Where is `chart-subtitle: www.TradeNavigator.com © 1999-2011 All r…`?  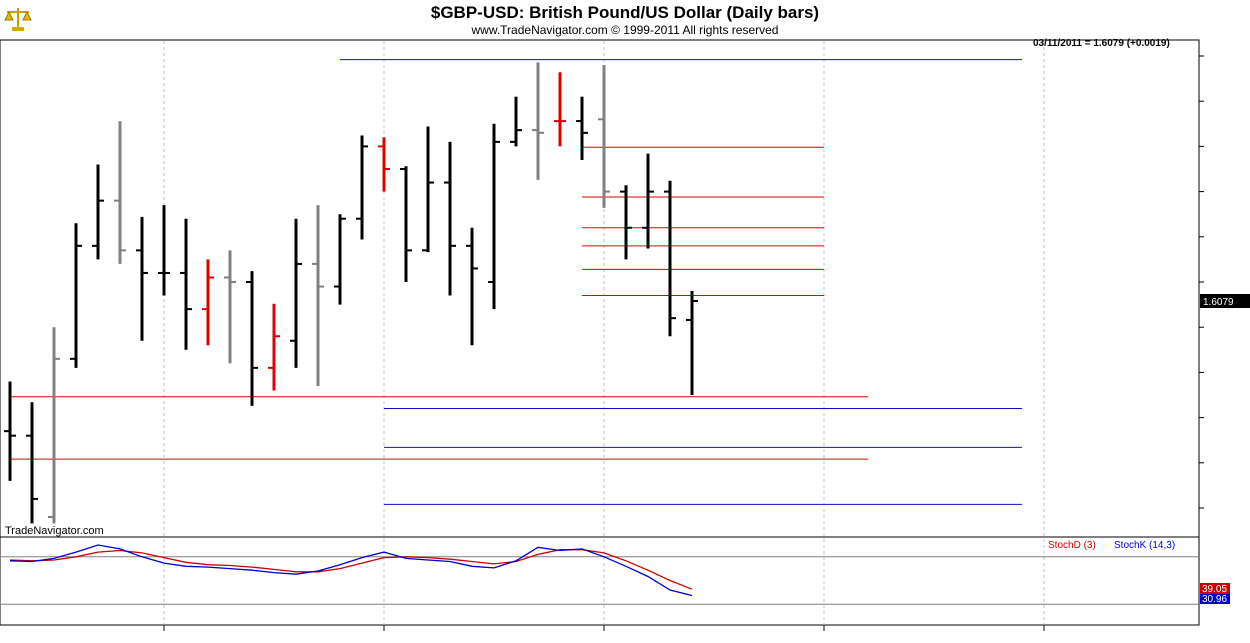 chart-subtitle: www.TradeNavigator.com © 1999-2011 All r… is located at coordinates (625, 30).